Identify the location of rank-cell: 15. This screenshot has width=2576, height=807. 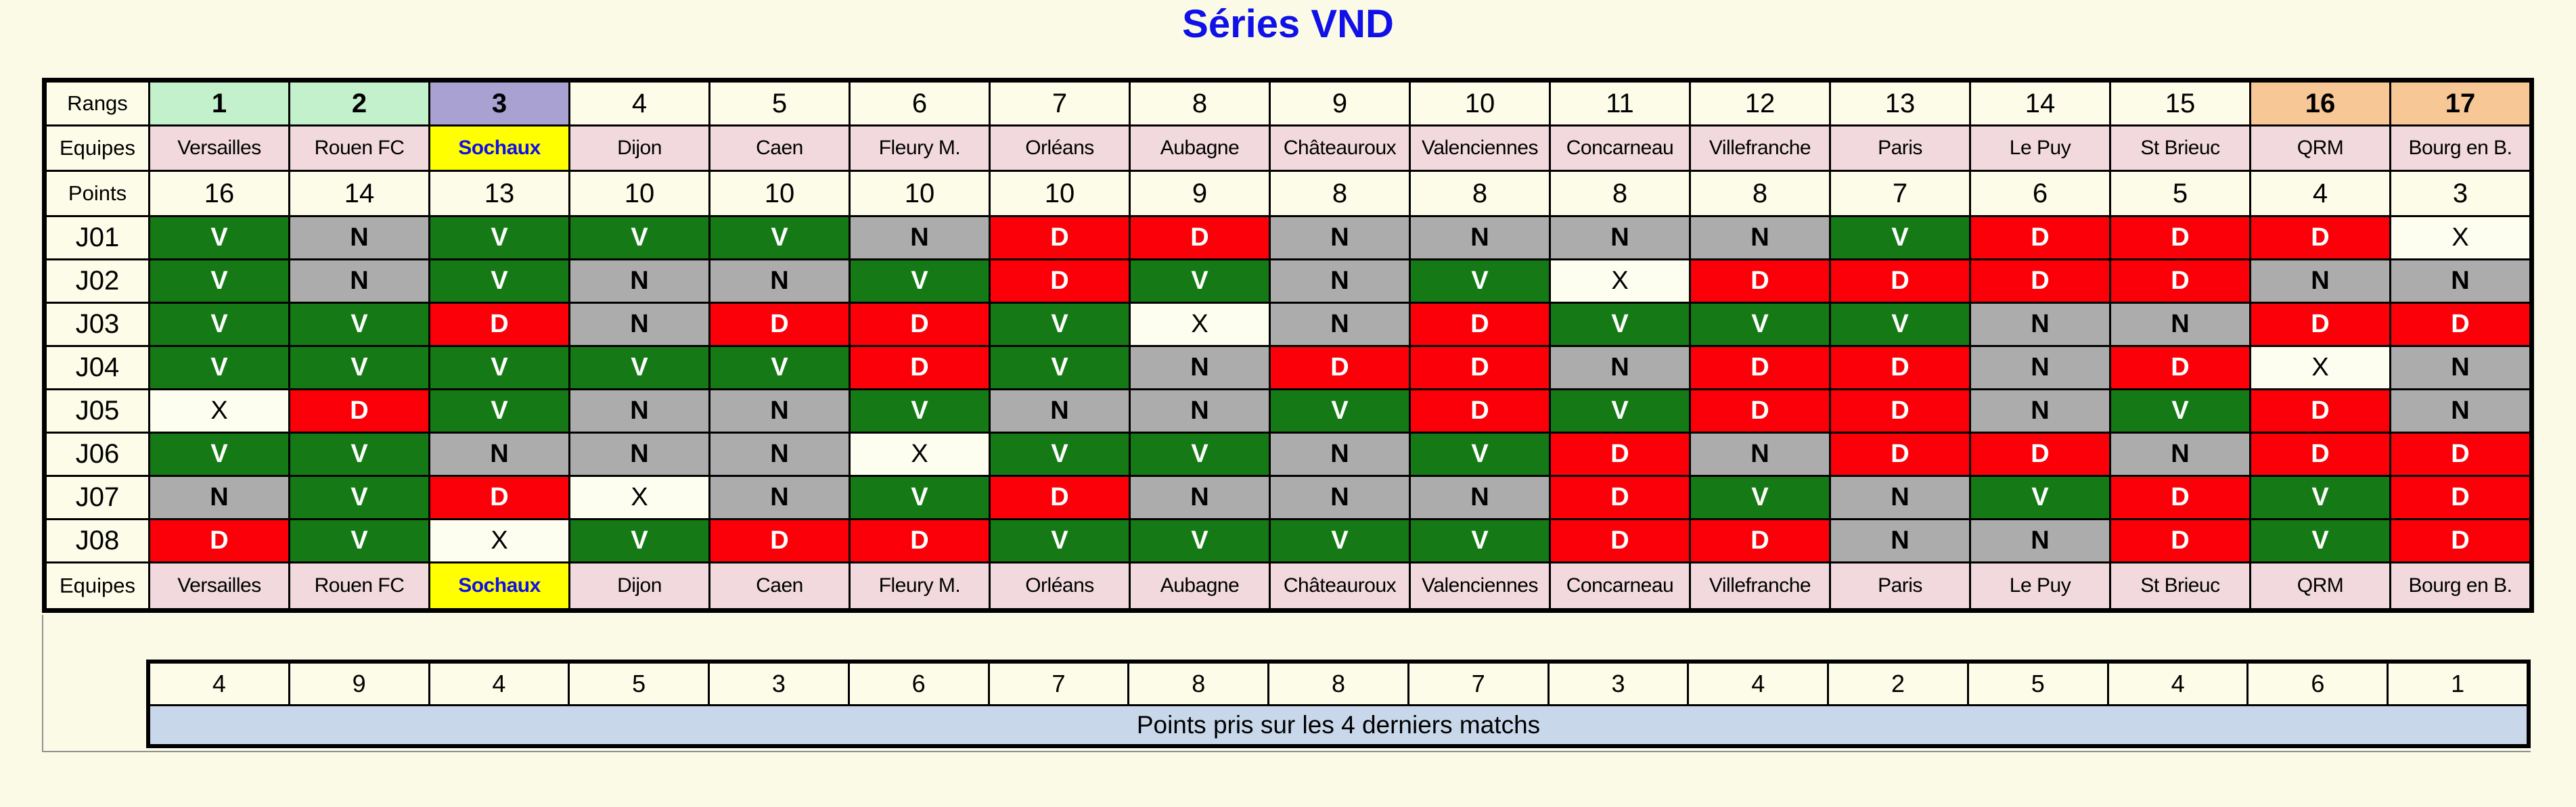
(2180, 103).